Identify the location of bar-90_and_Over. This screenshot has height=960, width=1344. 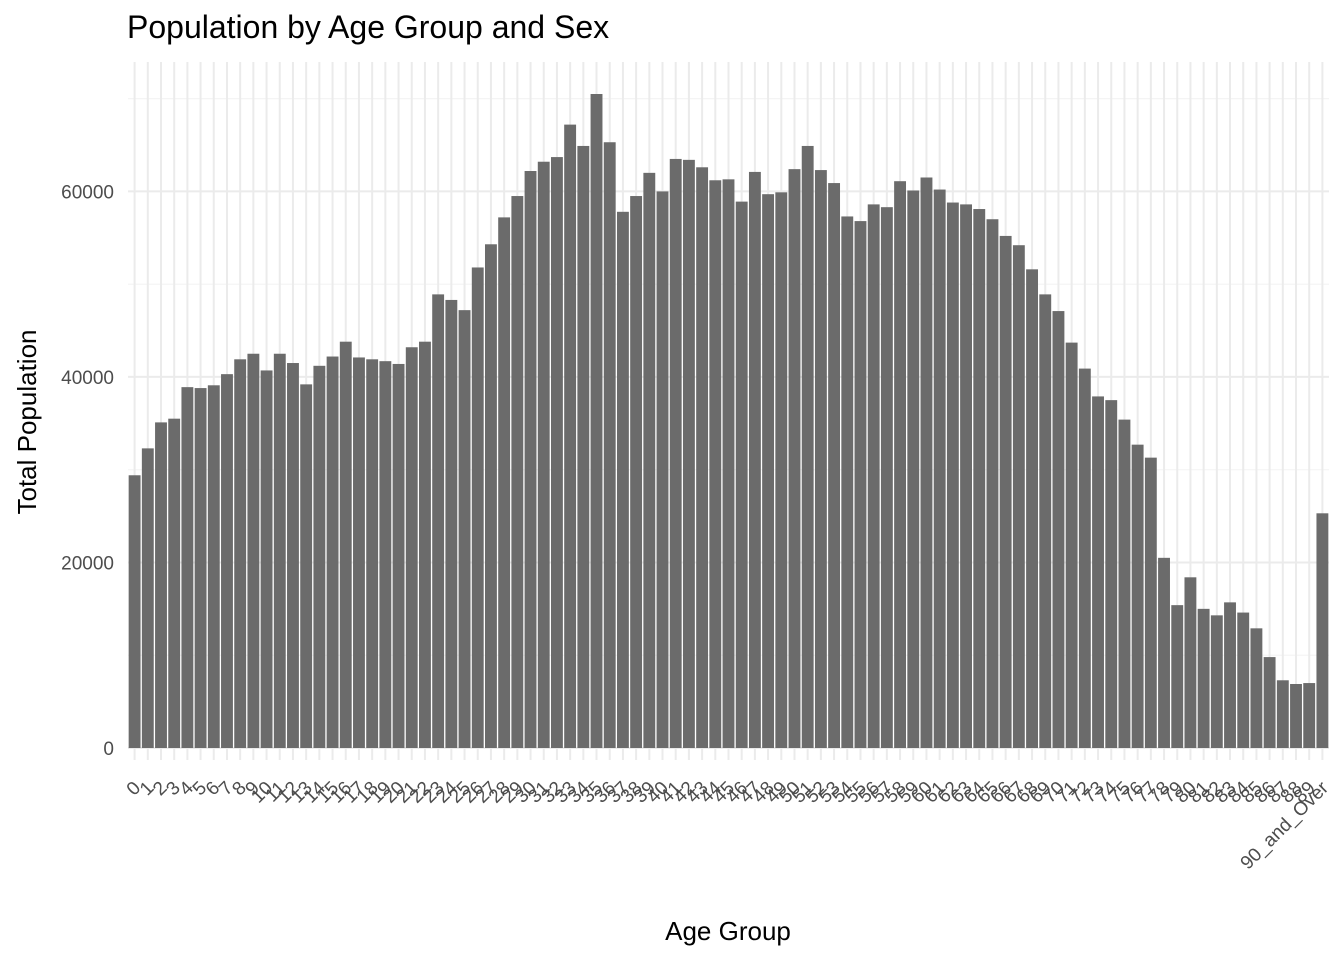
(1322, 630).